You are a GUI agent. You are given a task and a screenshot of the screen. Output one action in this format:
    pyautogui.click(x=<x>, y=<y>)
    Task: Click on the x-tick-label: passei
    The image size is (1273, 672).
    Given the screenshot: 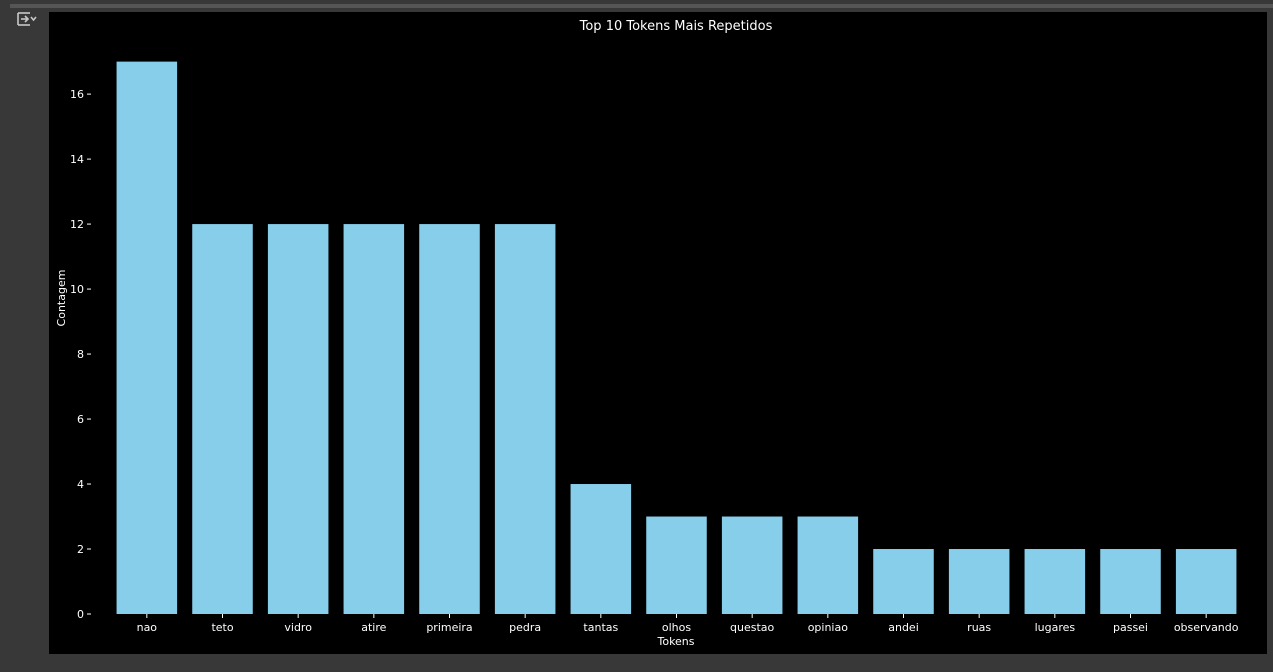 What is the action you would take?
    pyautogui.click(x=1130, y=627)
    